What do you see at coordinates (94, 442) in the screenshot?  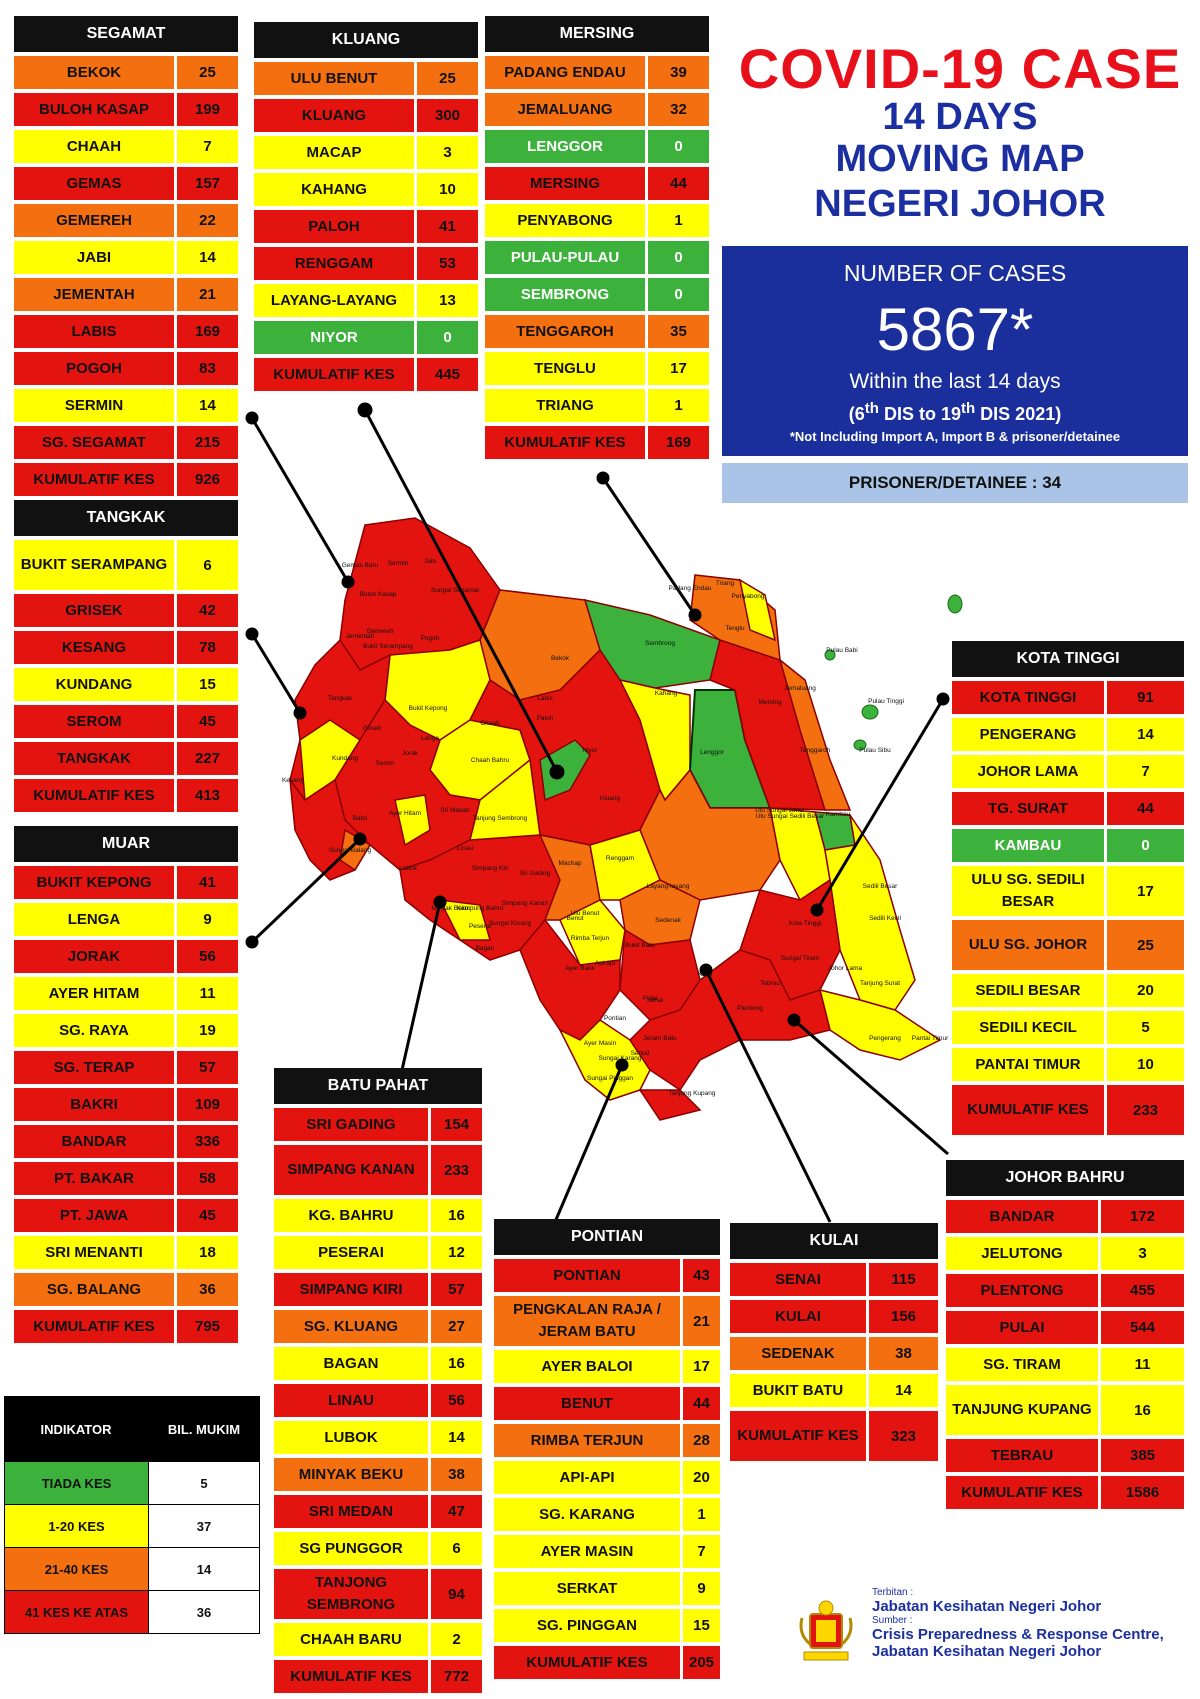 I see `mukim-name: SG. SEGAMAT` at bounding box center [94, 442].